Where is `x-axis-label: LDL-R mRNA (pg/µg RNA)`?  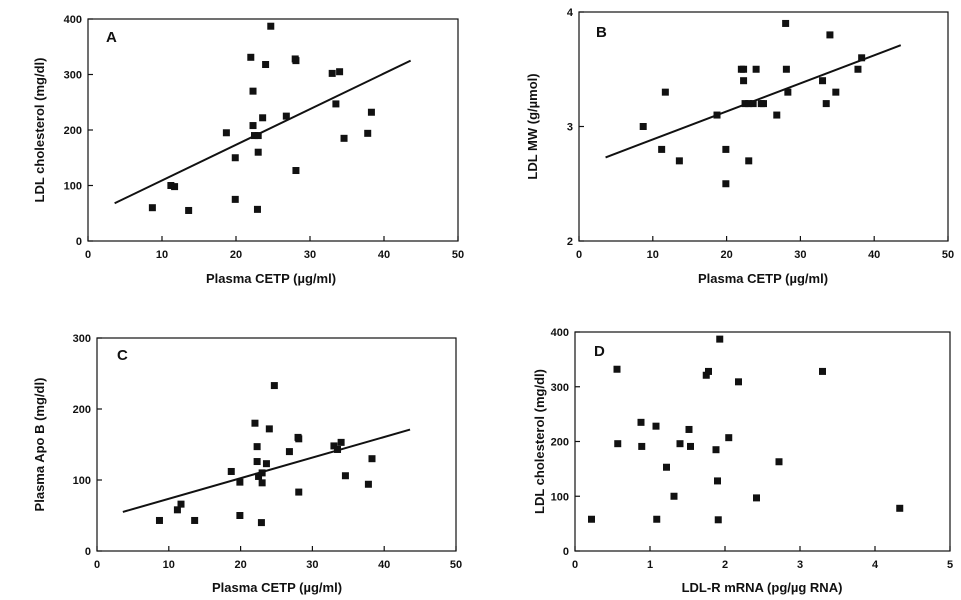
x-axis-label: LDL-R mRNA (pg/µg RNA) is located at coordinates (762, 587).